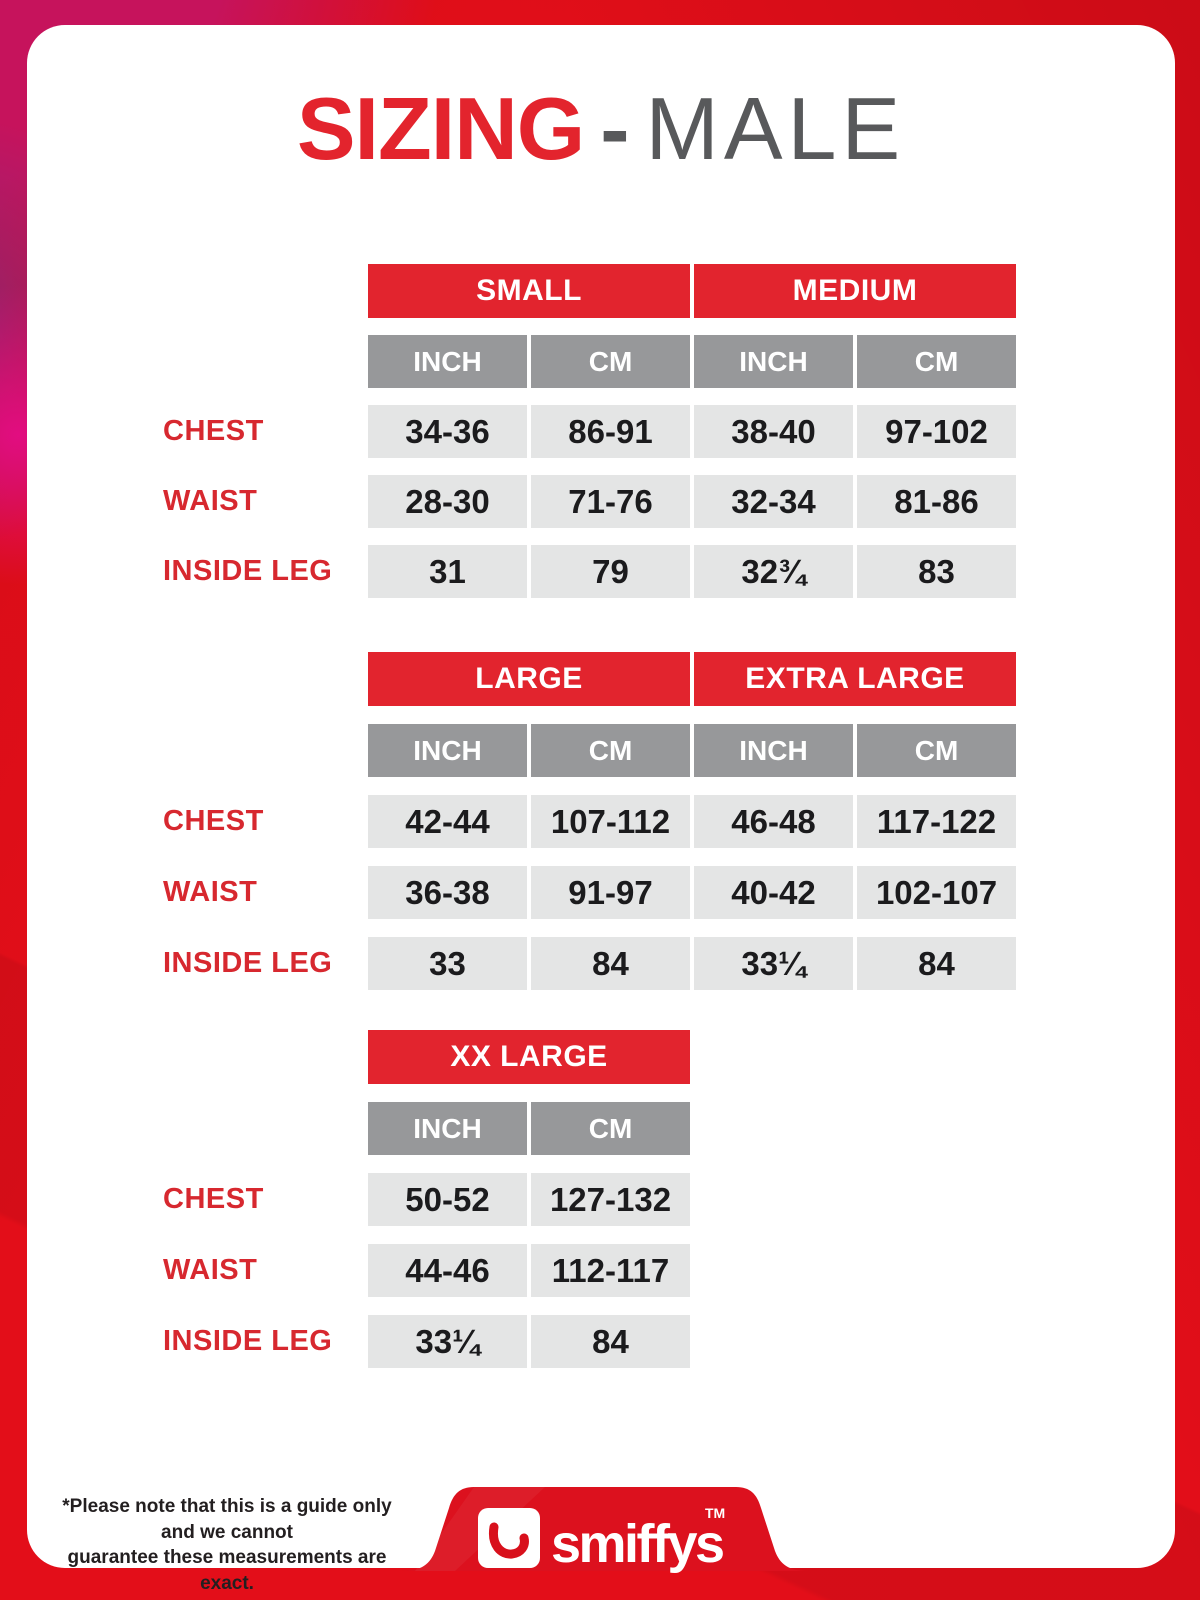  I want to click on smile-icon, so click(508, 1540).